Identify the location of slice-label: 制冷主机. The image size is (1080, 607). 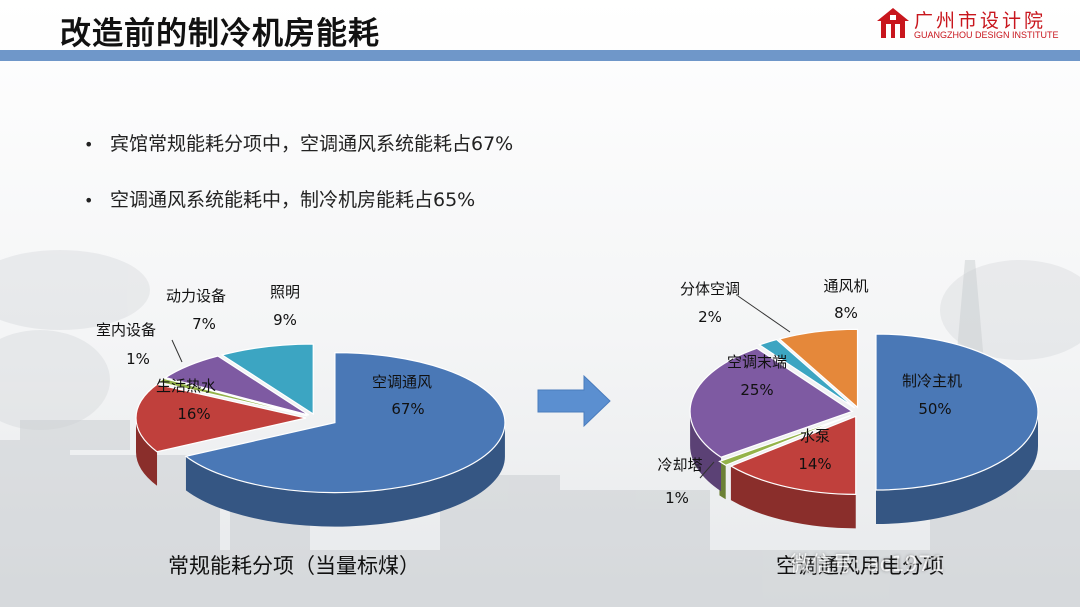
(932, 381).